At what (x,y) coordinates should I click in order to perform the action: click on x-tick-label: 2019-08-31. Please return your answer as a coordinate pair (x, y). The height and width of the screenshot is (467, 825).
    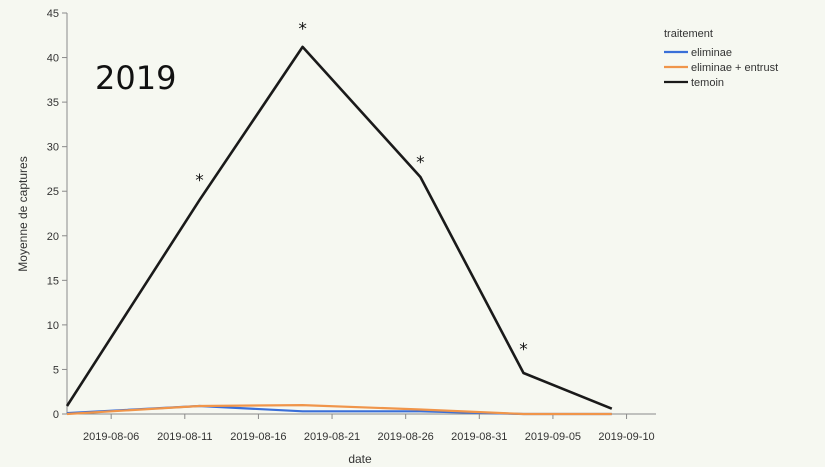
    Looking at the image, I should click on (479, 437).